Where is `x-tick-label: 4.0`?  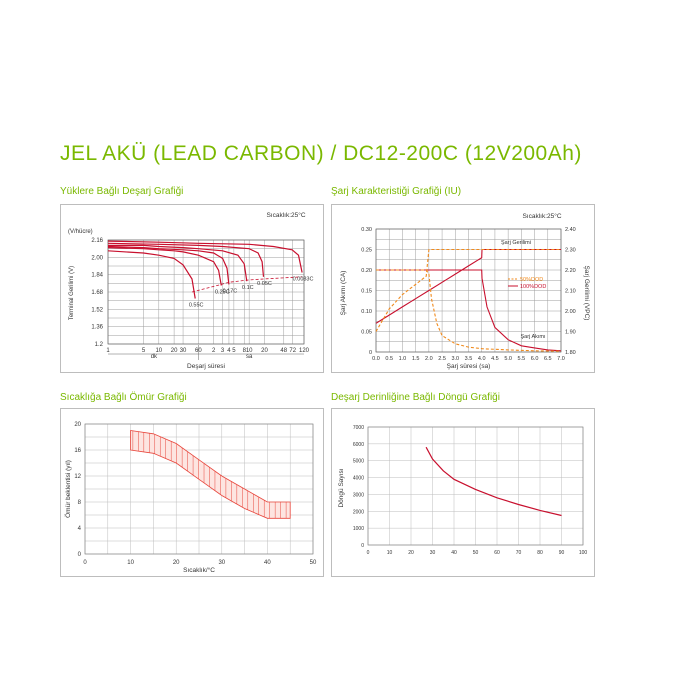
x-tick-label: 4.0 is located at coordinates (482, 359).